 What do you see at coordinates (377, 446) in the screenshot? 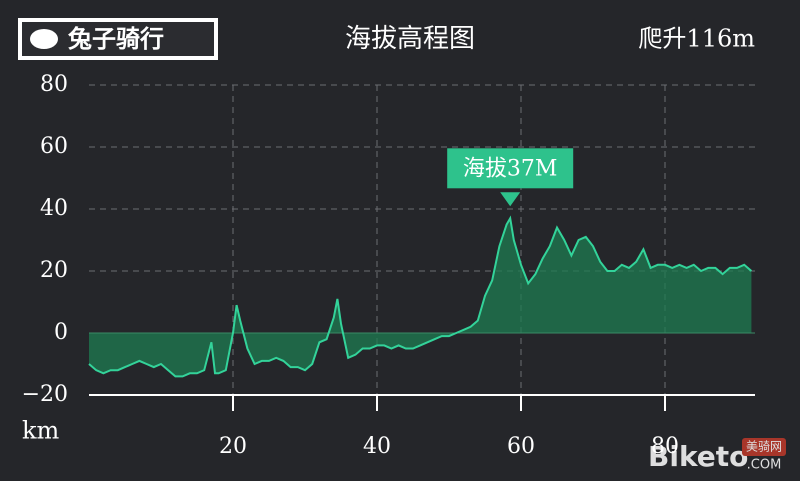
I see `x-tick-label: 40` at bounding box center [377, 446].